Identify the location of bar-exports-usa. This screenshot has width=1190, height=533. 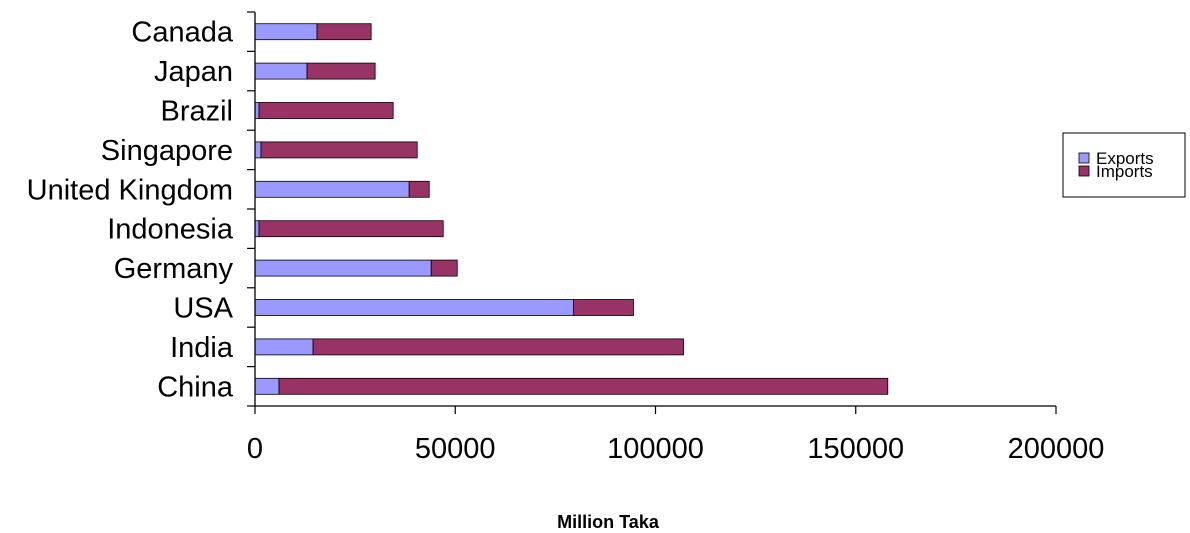
(414, 307).